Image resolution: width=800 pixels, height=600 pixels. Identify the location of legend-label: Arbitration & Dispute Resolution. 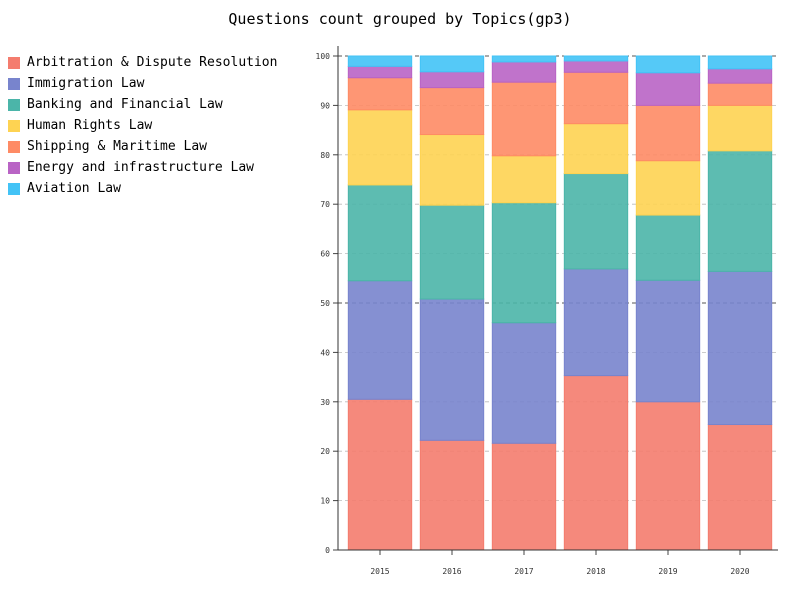
(152, 62).